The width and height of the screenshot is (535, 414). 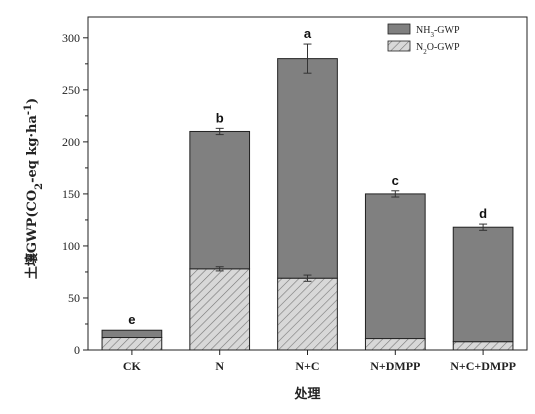 What do you see at coordinates (219, 366) in the screenshot?
I see `x-tick-label: N` at bounding box center [219, 366].